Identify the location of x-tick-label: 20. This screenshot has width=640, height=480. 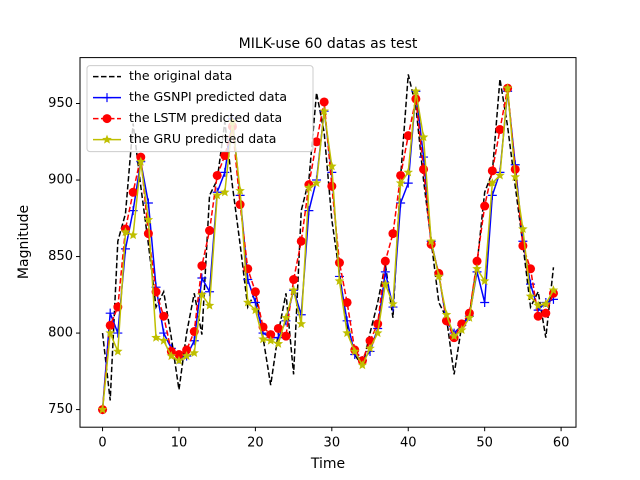
(255, 443).